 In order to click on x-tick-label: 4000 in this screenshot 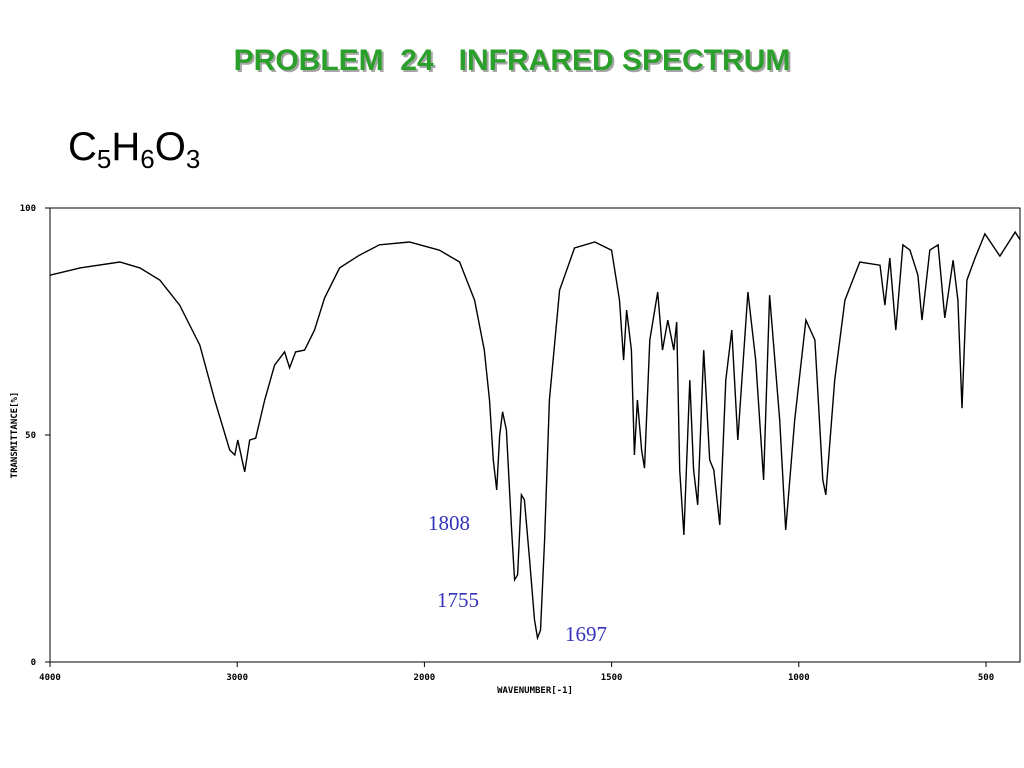, I will do `click(50, 678)`.